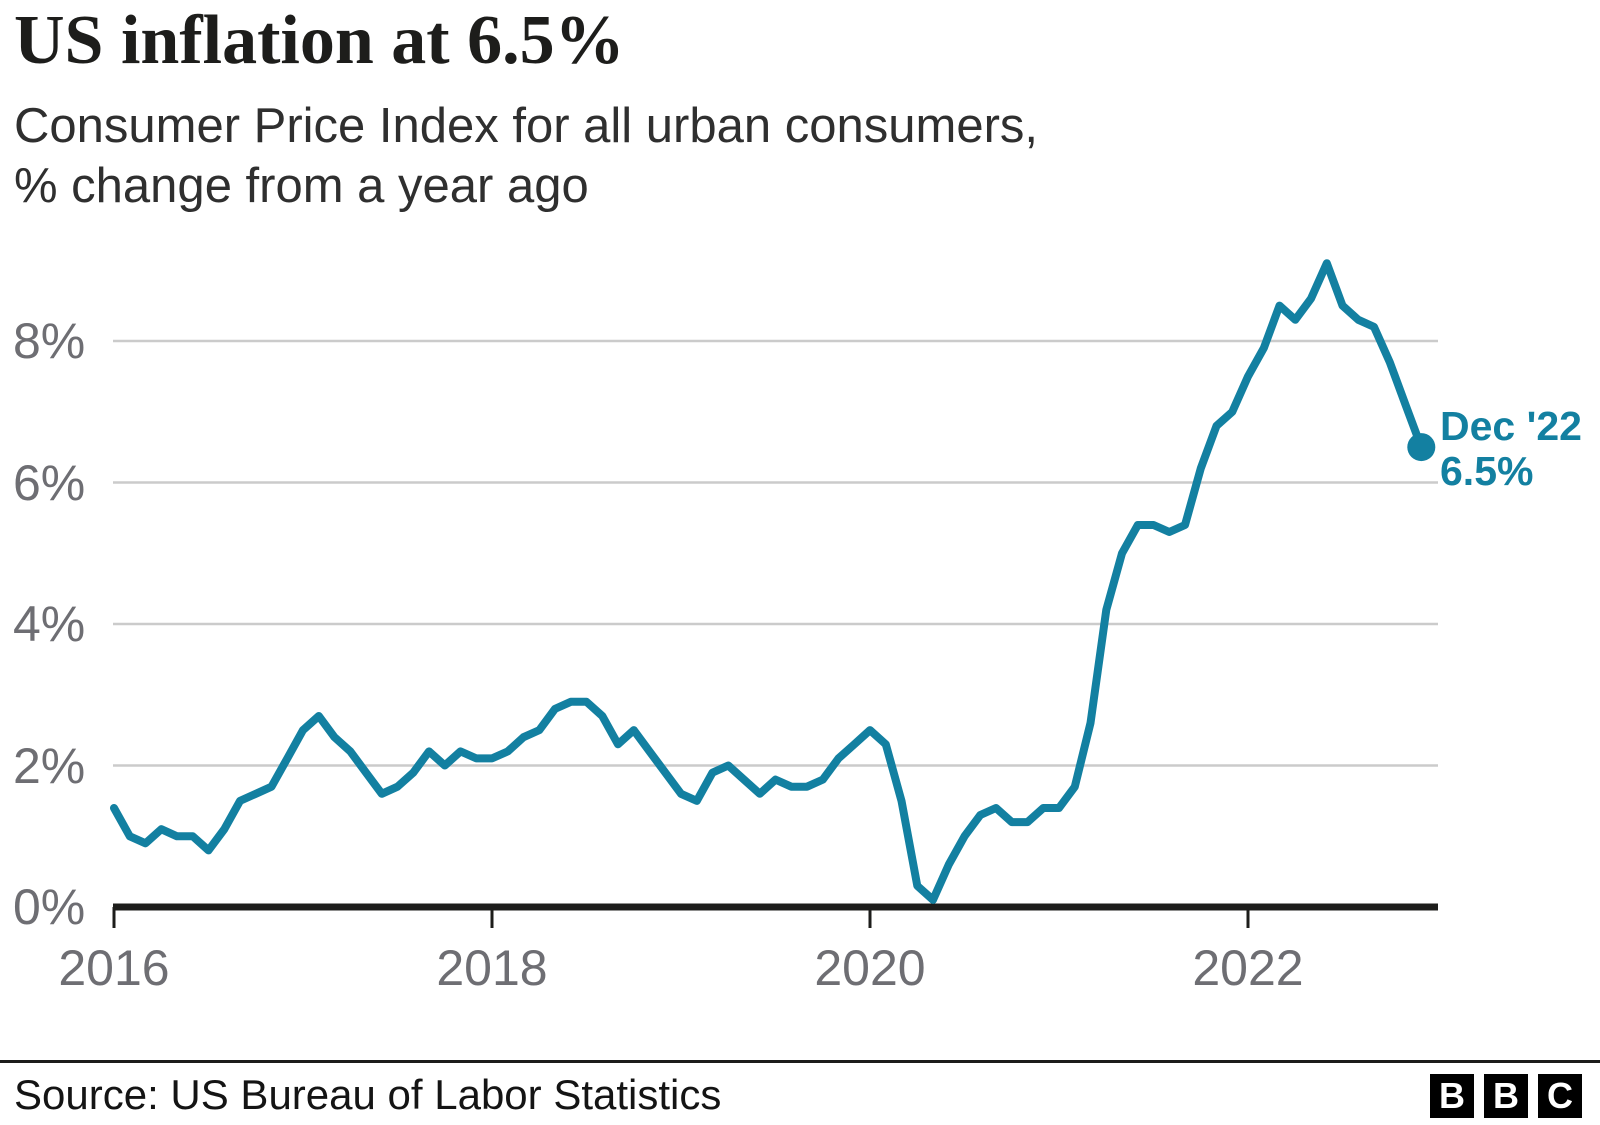  Describe the element at coordinates (1452, 1096) in the screenshot. I see `bbc-logo-letter-1: B` at that location.